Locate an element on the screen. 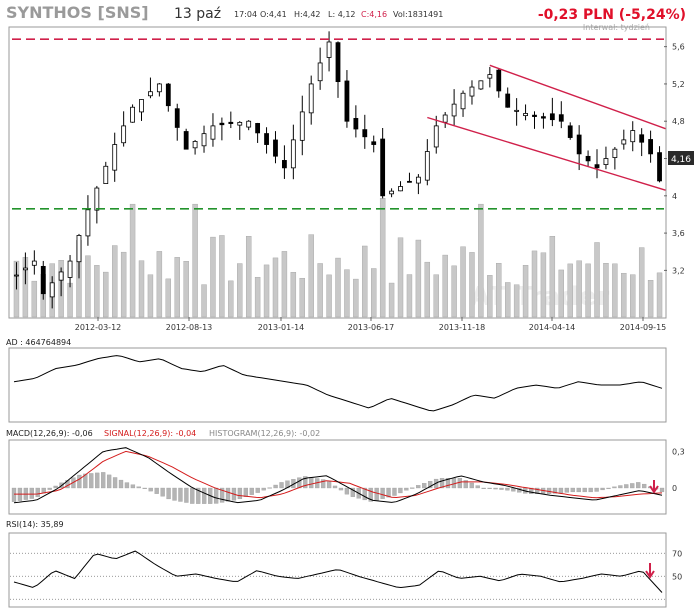 Image resolution: width=700 pixels, height=613 pixels. price-tick-label: 3,2 is located at coordinates (678, 270).